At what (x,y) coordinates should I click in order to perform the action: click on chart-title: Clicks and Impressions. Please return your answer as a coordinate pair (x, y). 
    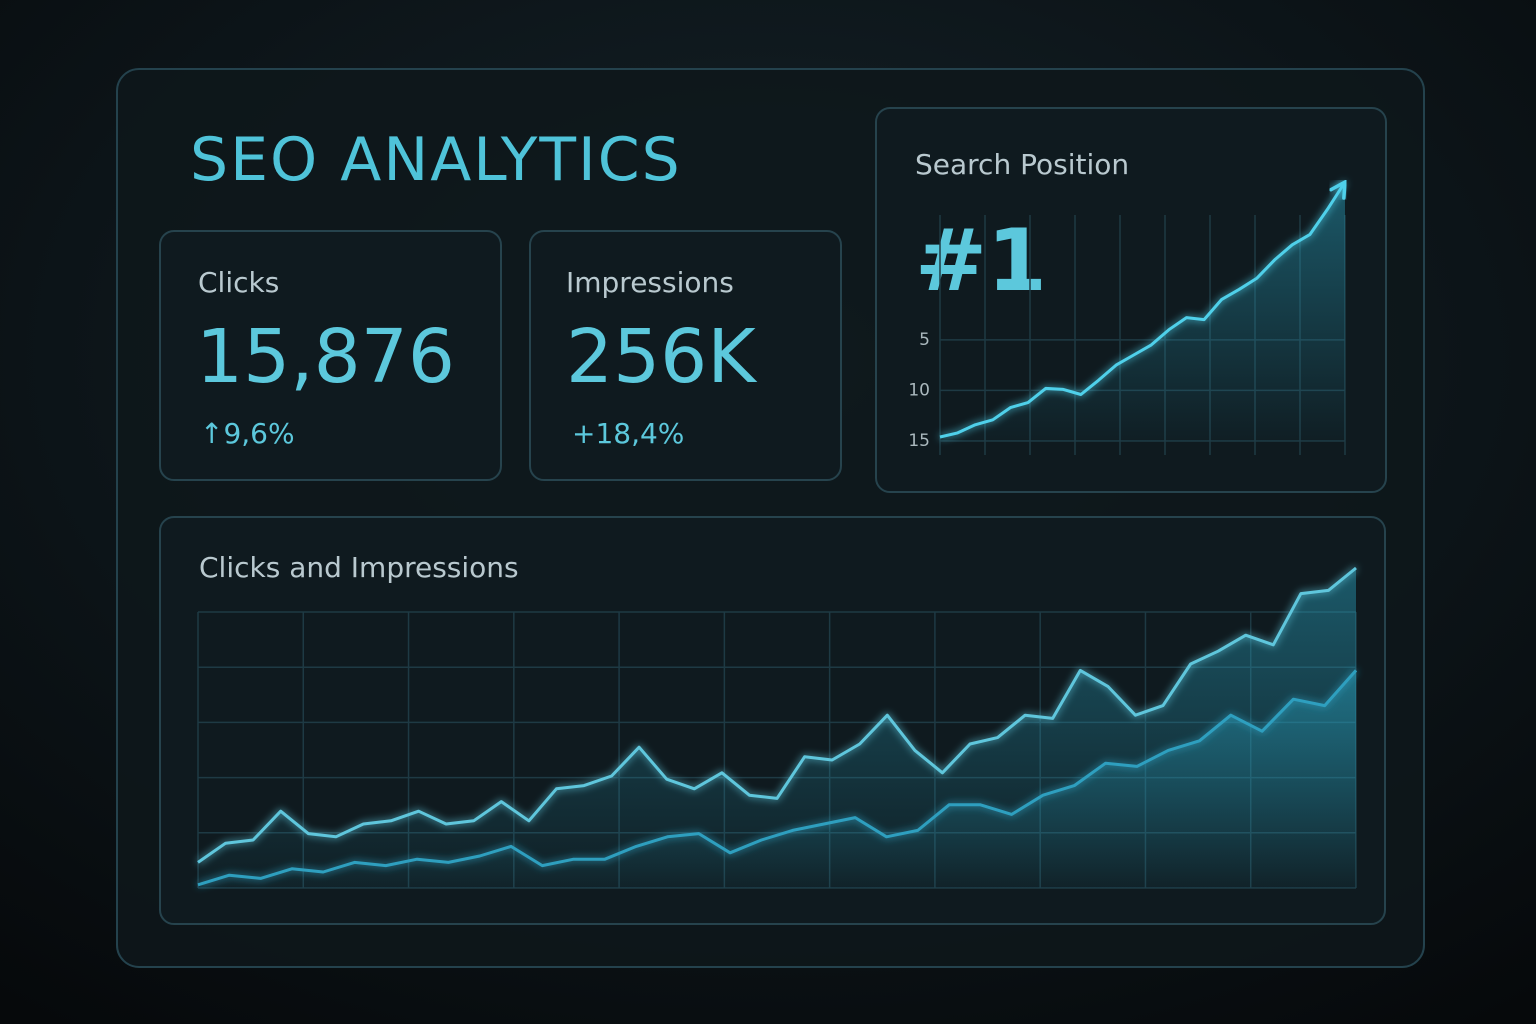
    Looking at the image, I should click on (359, 567).